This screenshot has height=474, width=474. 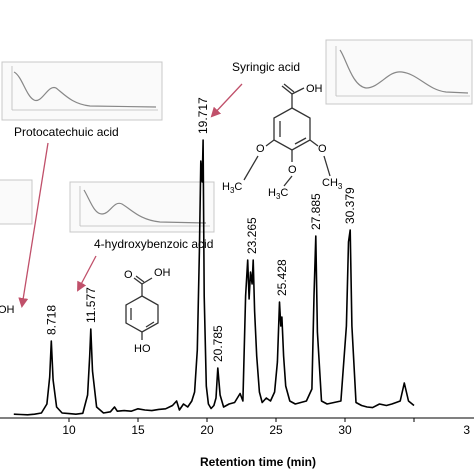 I want to click on uv-spectrum-inset-hydroxybenzoic, so click(x=142, y=207).